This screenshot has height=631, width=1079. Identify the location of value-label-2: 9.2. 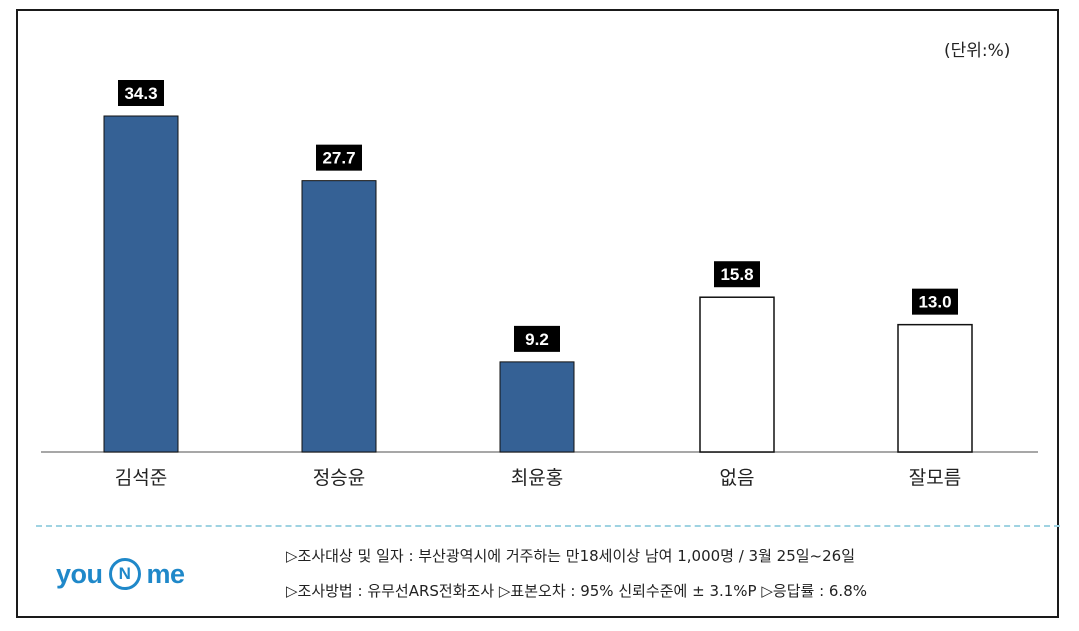
(537, 339).